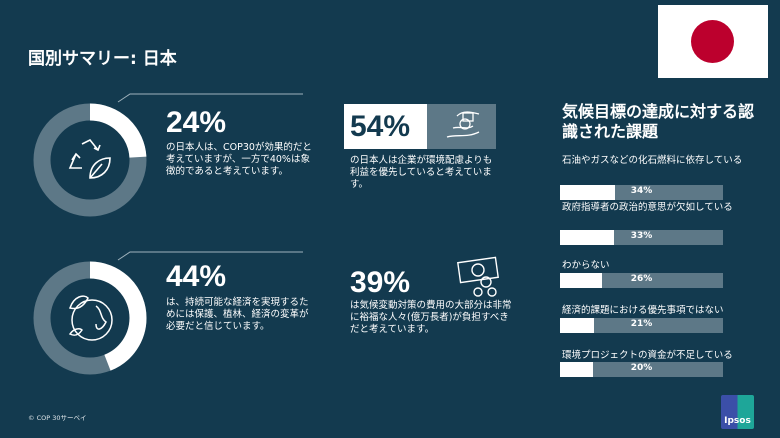 This screenshot has height=438, width=780. What do you see at coordinates (652, 160) in the screenshot?
I see `bar-label: 石油やガスなどの化石燃料に依存している` at bounding box center [652, 160].